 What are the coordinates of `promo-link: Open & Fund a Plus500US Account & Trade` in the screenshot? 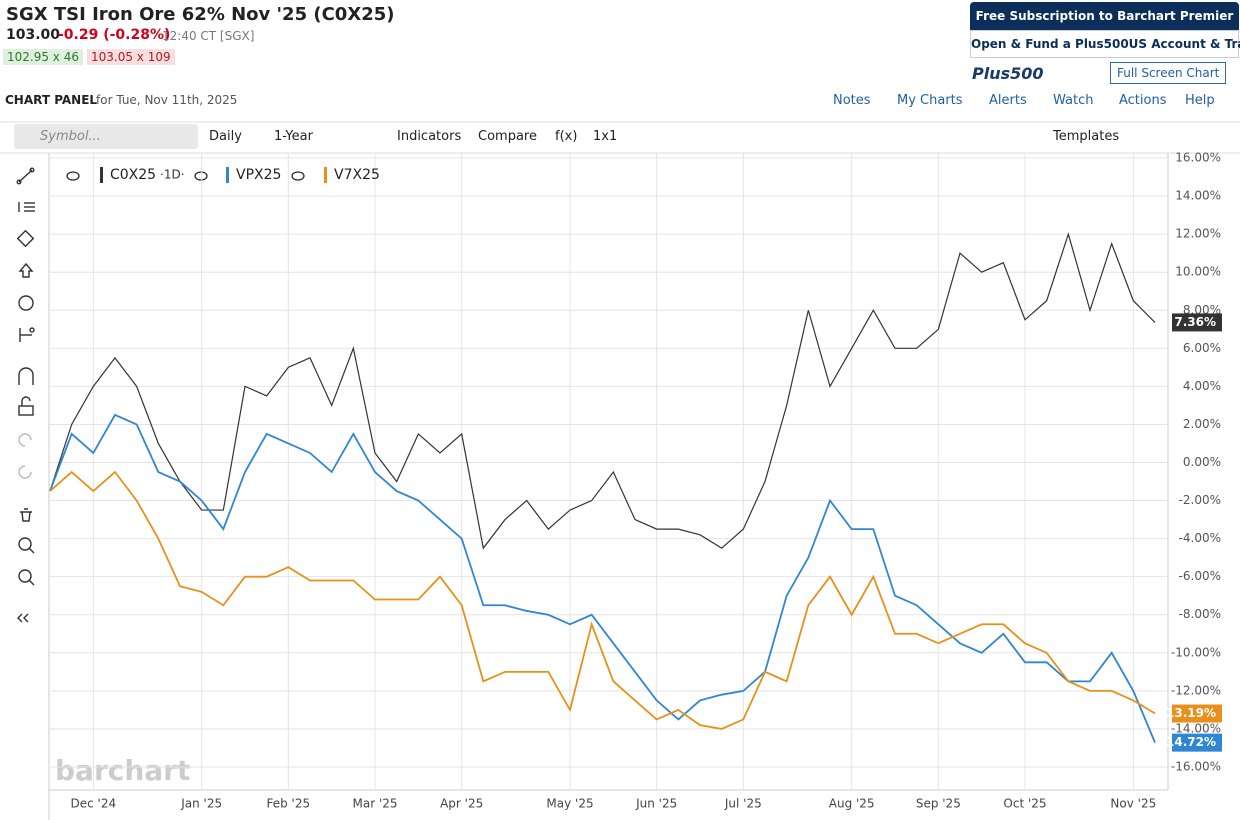 It's located at (1105, 44).